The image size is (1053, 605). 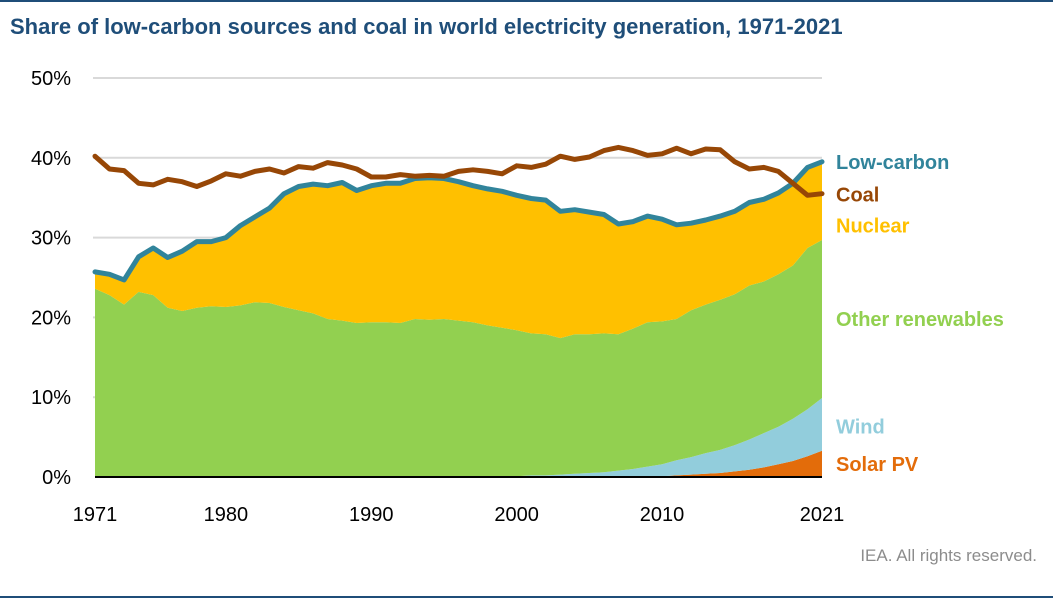 What do you see at coordinates (458, 221) in the screenshot?
I see `line-low-carbon` at bounding box center [458, 221].